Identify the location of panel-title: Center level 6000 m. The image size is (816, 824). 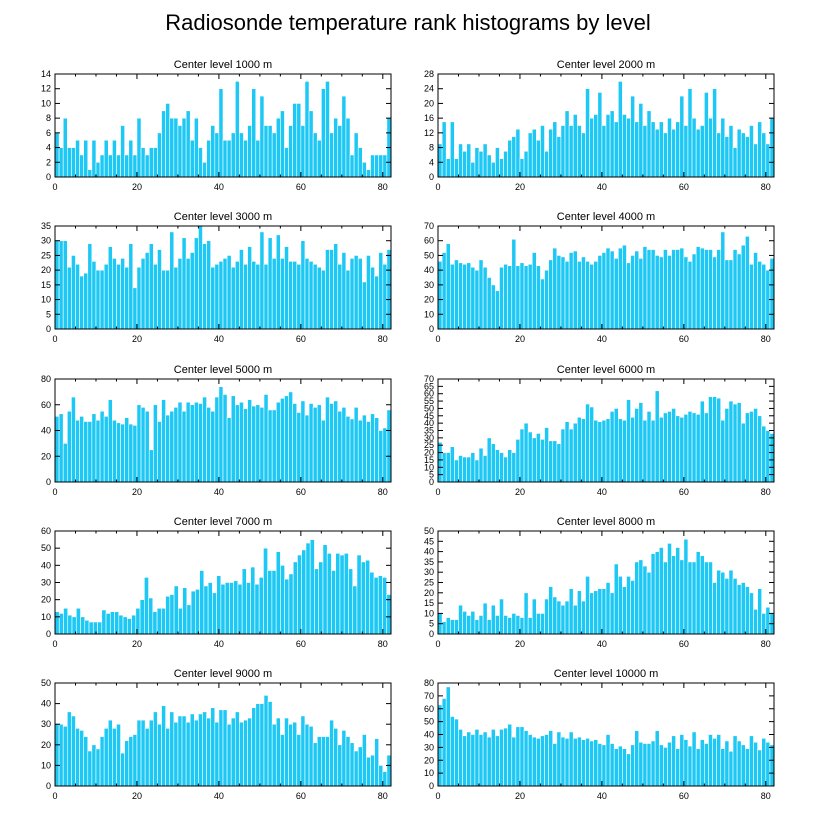
(606, 370).